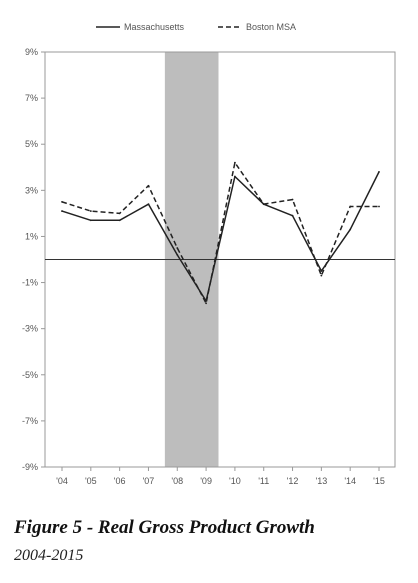 Image resolution: width=418 pixels, height=583 pixels. I want to click on x-tick-label: '10, so click(235, 481).